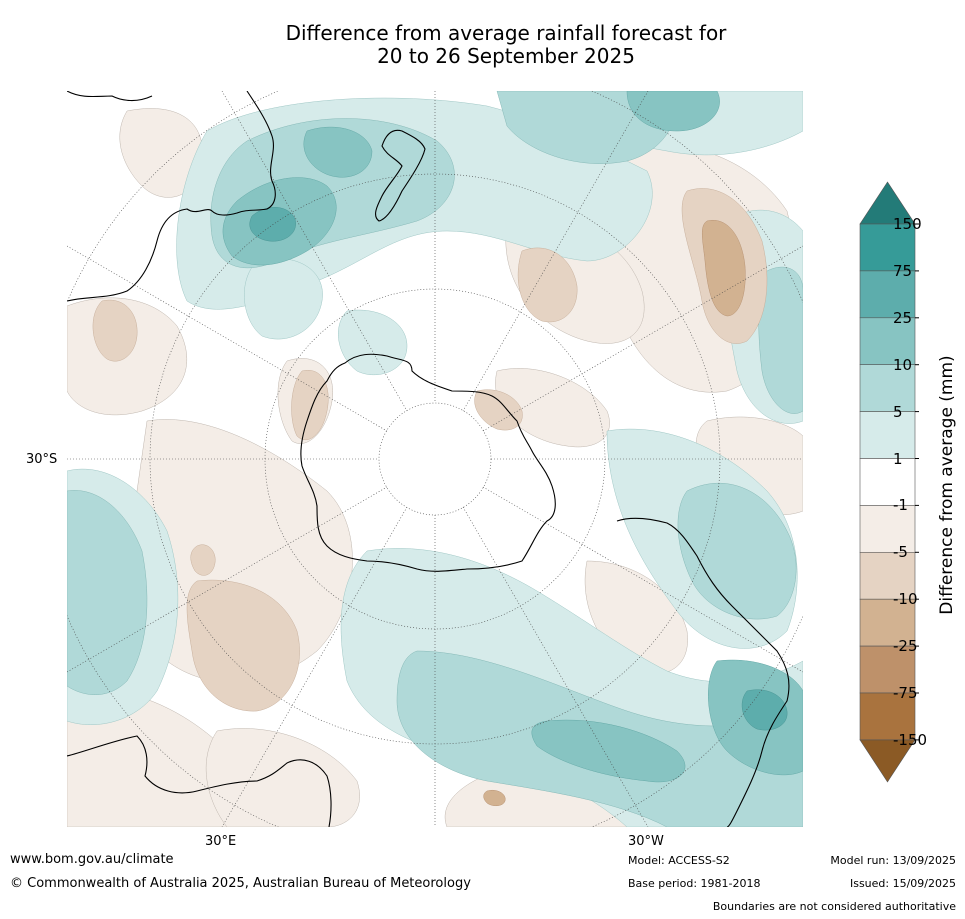  What do you see at coordinates (905, 693) in the screenshot?
I see `colorbar-tick-label: -75` at bounding box center [905, 693].